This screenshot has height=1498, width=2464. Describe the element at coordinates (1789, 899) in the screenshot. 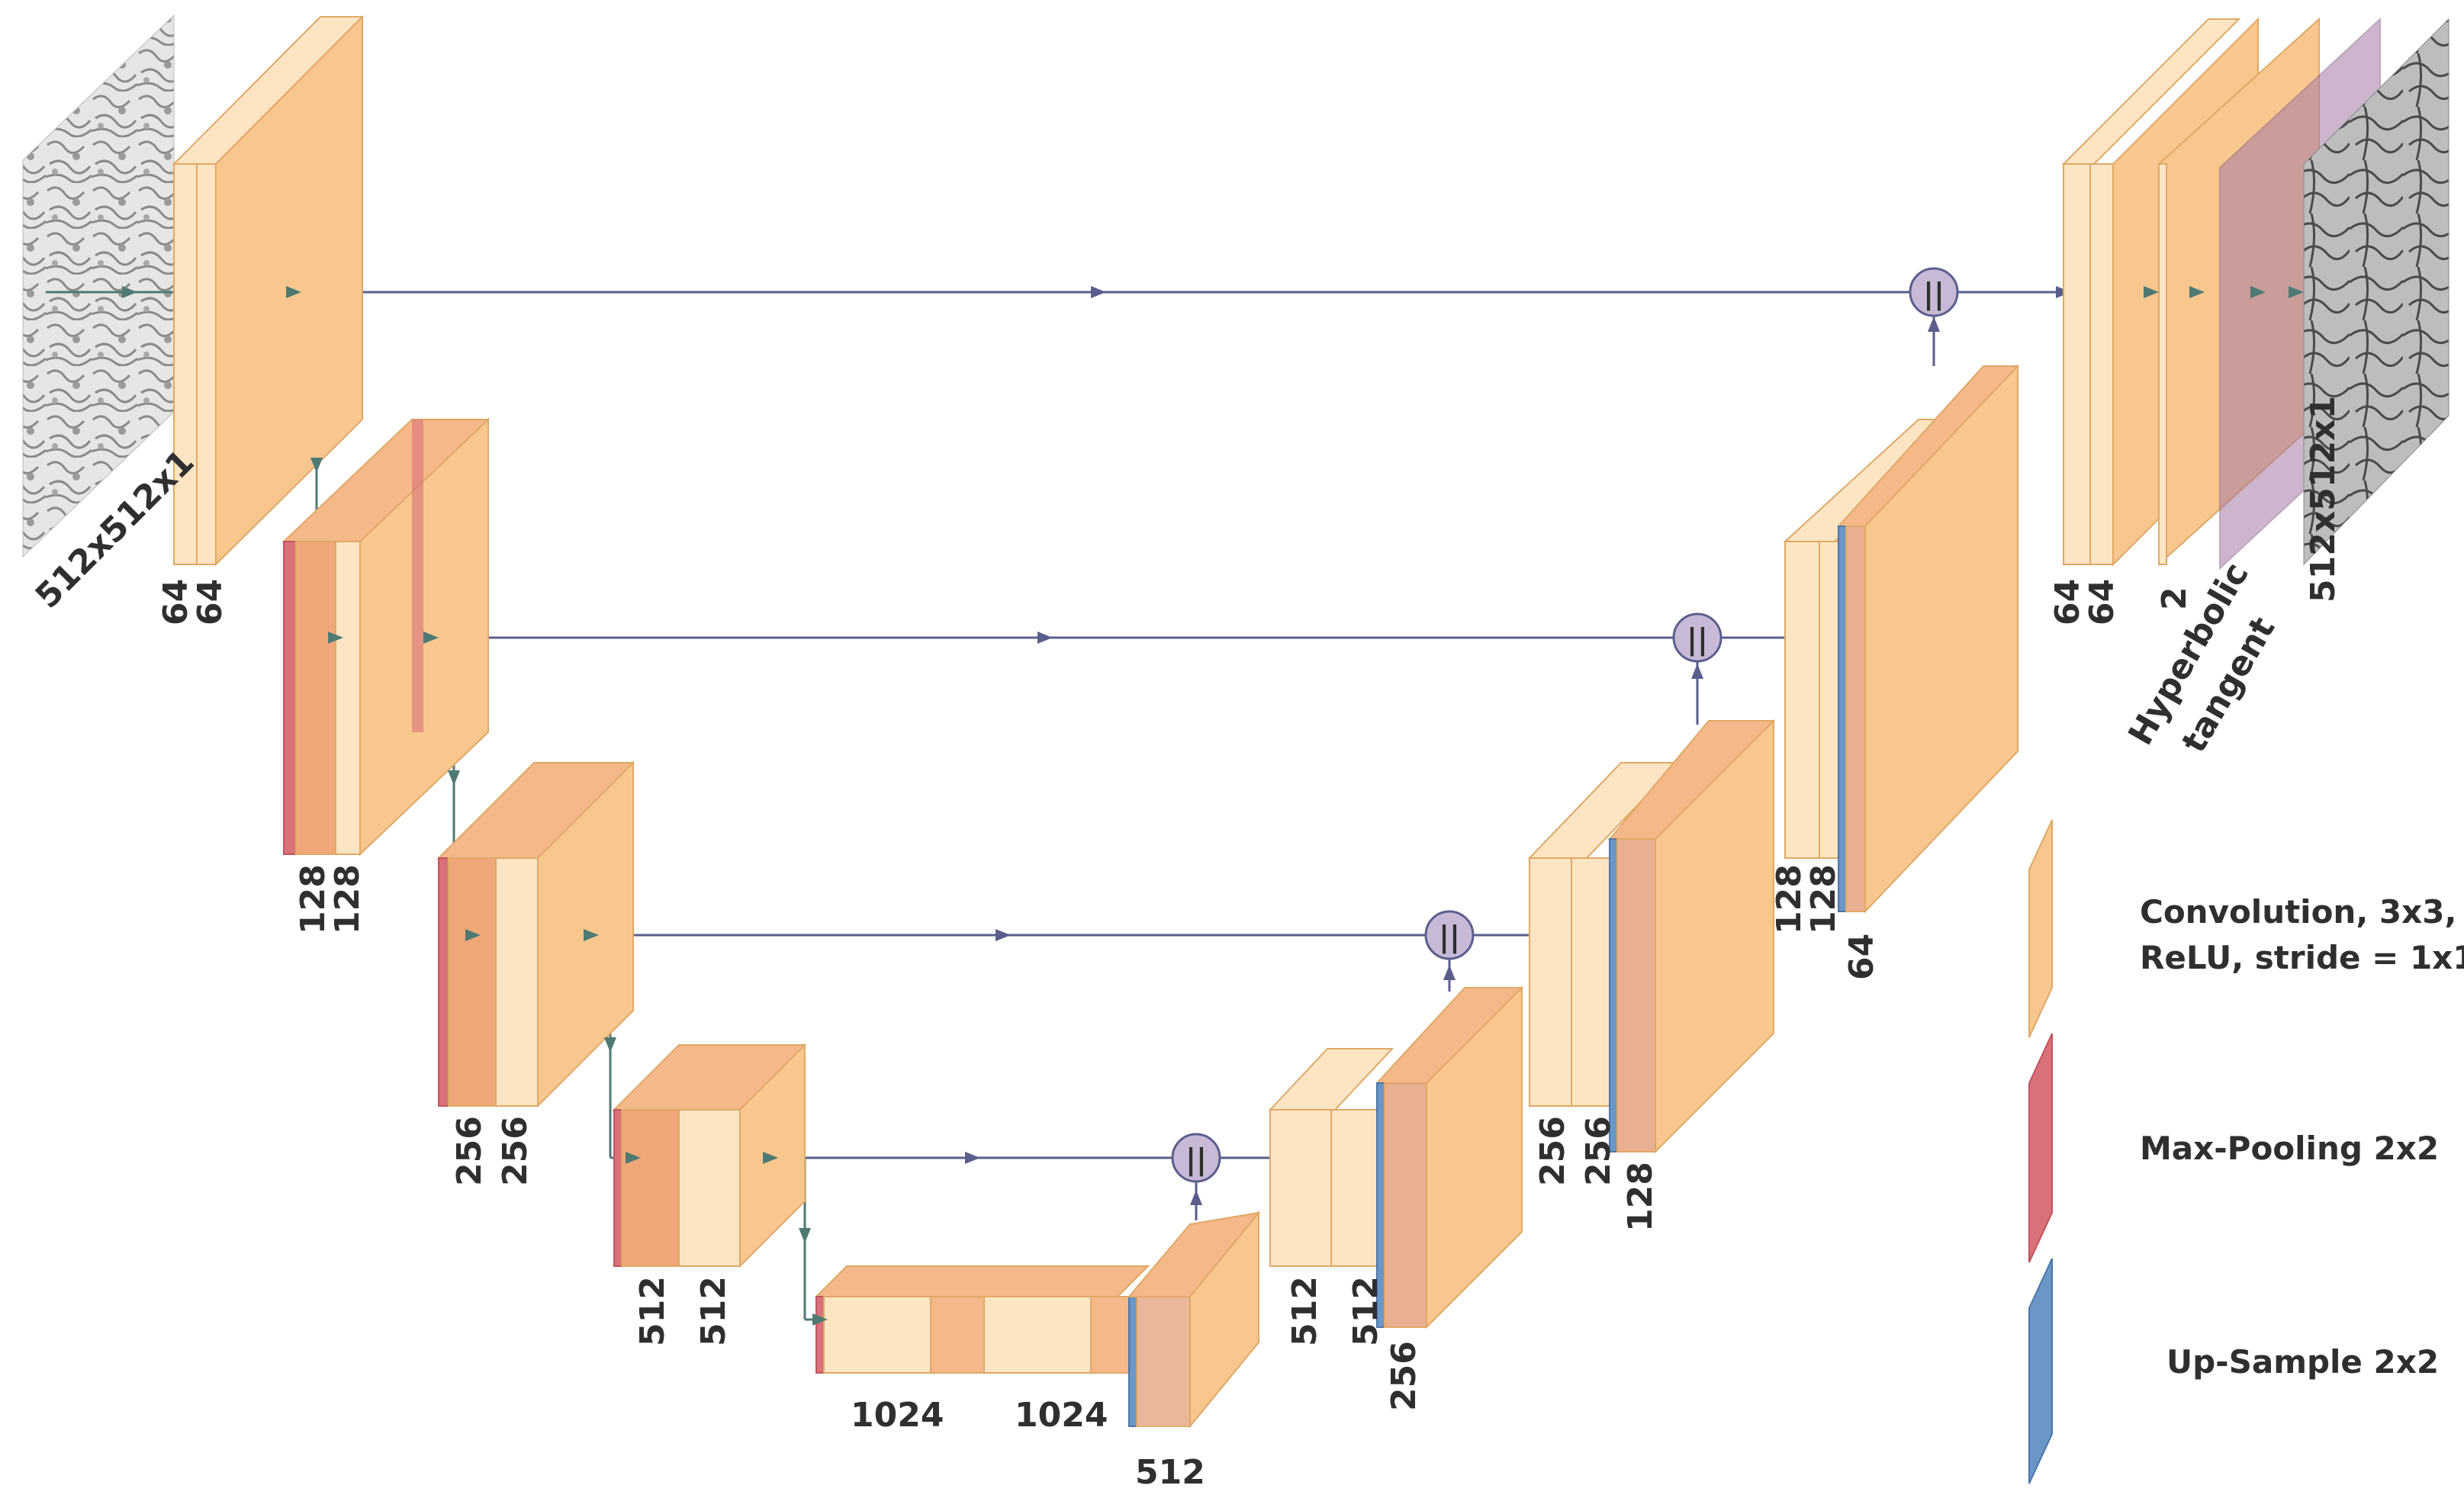

I see `dec2-label-a: 128` at that location.